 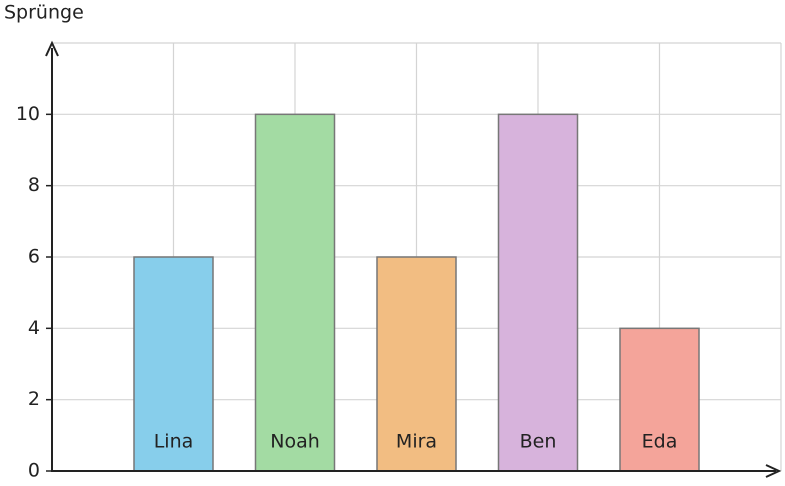 What do you see at coordinates (34, 257) in the screenshot?
I see `y-tick-label: 6` at bounding box center [34, 257].